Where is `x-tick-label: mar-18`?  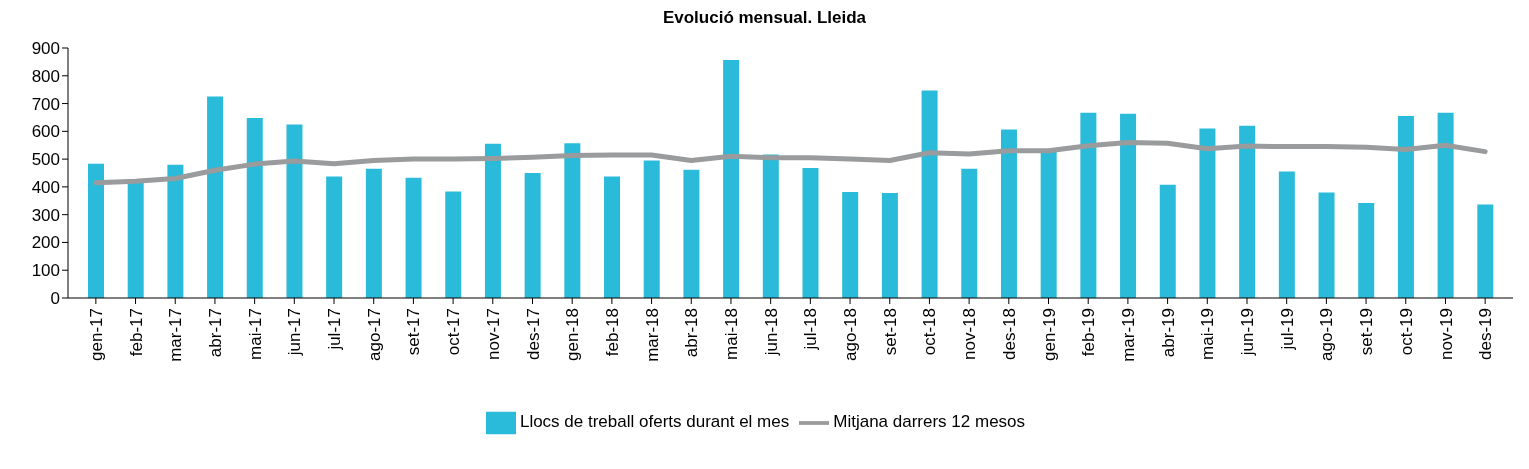
x-tick-label: mar-18 is located at coordinates (652, 335).